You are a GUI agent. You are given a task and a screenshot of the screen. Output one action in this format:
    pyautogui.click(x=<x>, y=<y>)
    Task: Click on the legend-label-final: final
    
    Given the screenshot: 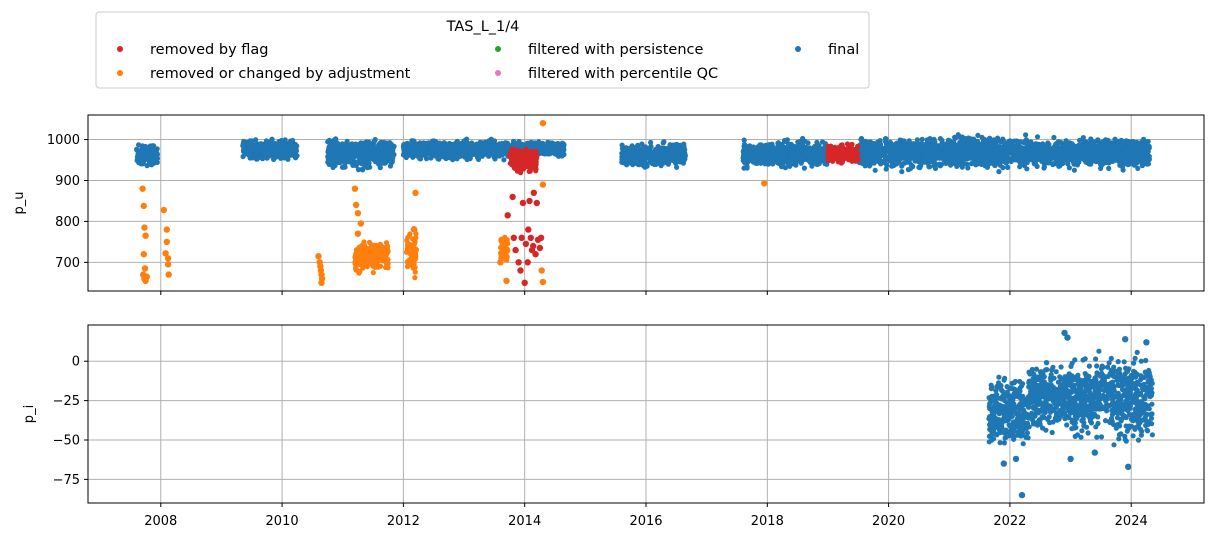 What is the action you would take?
    pyautogui.click(x=843, y=50)
    